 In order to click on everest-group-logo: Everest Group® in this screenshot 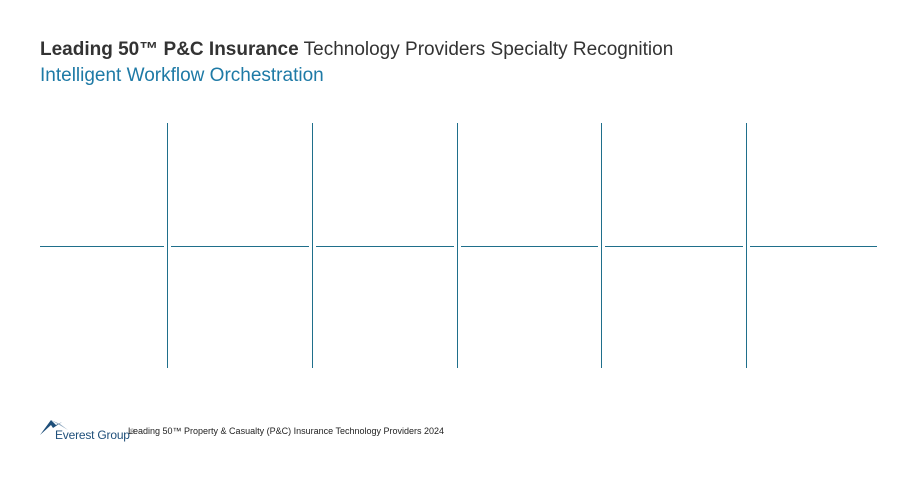, I will do `click(87, 429)`.